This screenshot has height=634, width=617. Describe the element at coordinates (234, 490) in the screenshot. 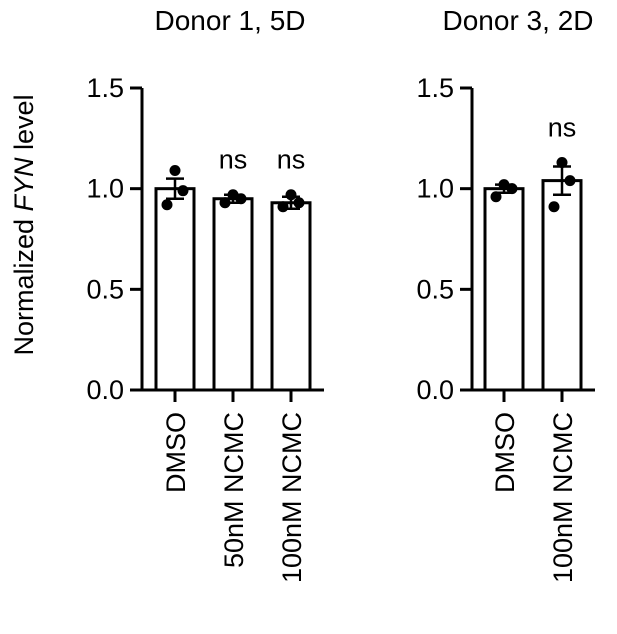

I see `x-category-label: 50nM NCMC` at that location.